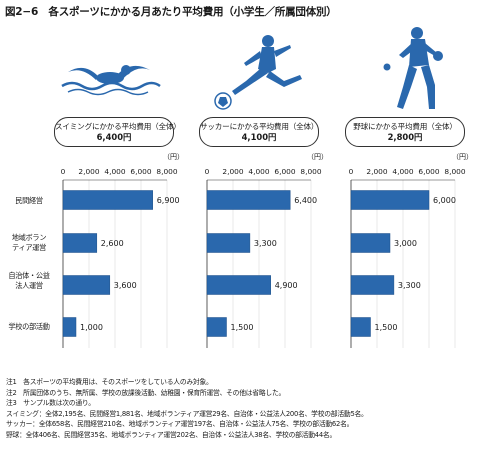 The height and width of the screenshot is (453, 480). What do you see at coordinates (405, 137) in the screenshot?
I see `baseball-summary-value: 2,800円` at bounding box center [405, 137].